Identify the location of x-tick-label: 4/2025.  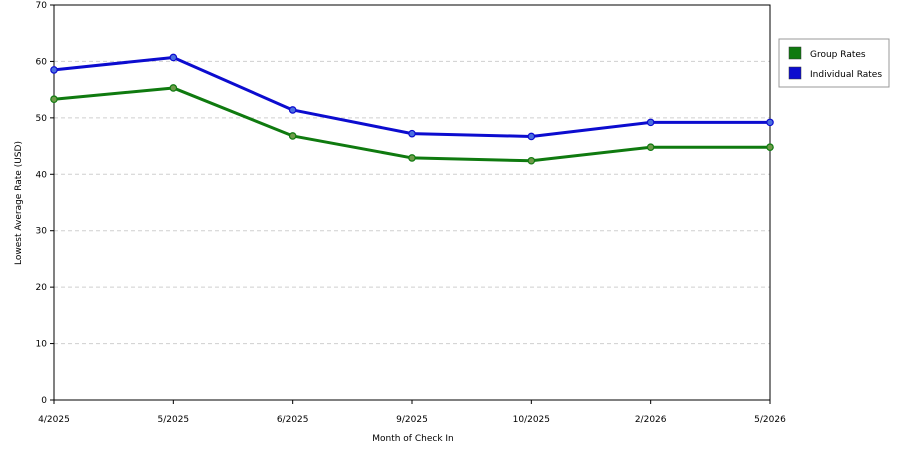
(54, 420).